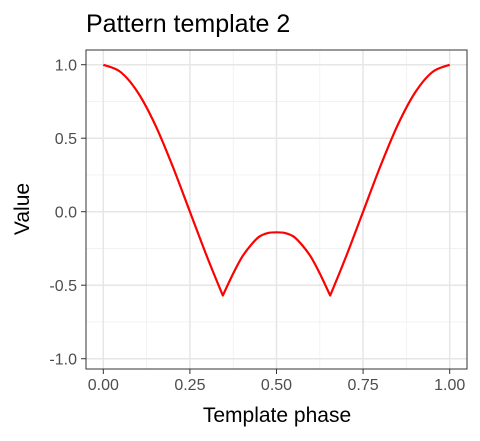 The width and height of the screenshot is (480, 441). What do you see at coordinates (63, 360) in the screenshot?
I see `y-tick-label: -1.0` at bounding box center [63, 360].